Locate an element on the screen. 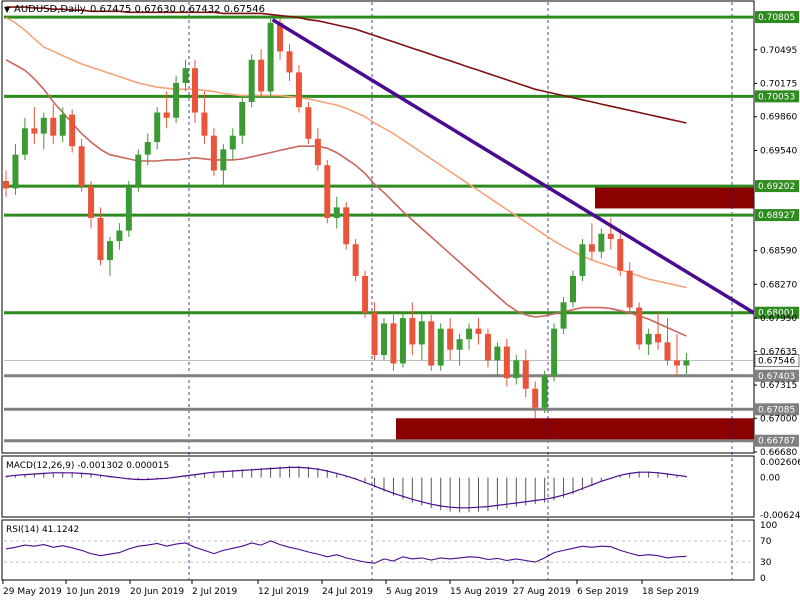 The width and height of the screenshot is (800, 600). level-label-3: 0.68927 is located at coordinates (776, 216).